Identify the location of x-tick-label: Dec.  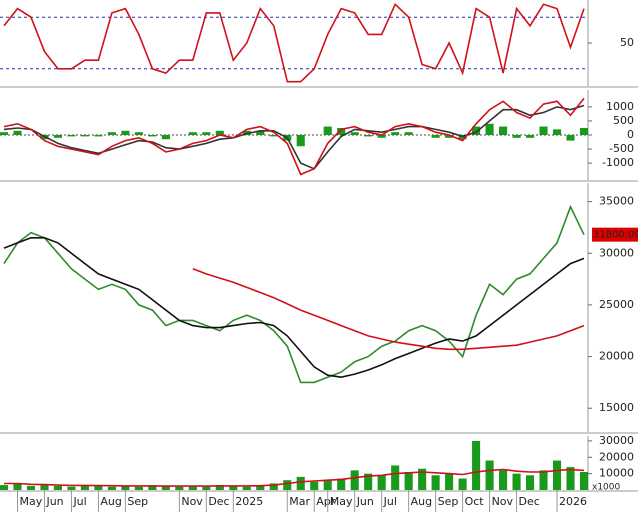
(218, 501).